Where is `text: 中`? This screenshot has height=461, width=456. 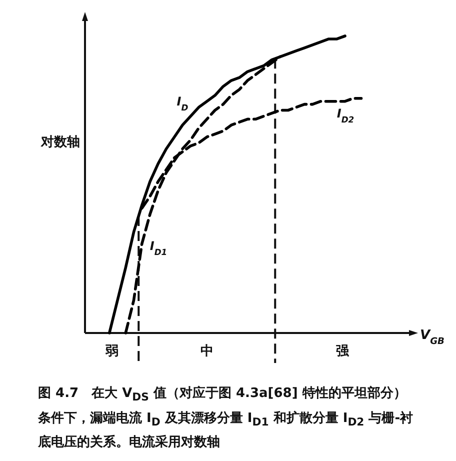 text: 中 is located at coordinates (207, 351).